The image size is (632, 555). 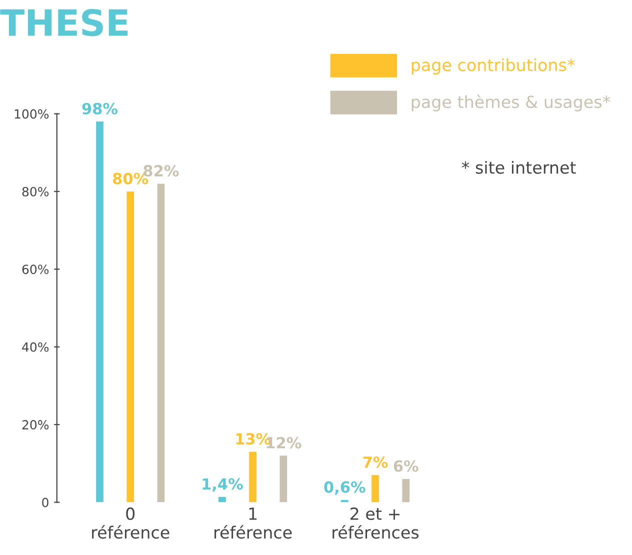 What do you see at coordinates (375, 462) in the screenshot?
I see `data-label: 7%` at bounding box center [375, 462].